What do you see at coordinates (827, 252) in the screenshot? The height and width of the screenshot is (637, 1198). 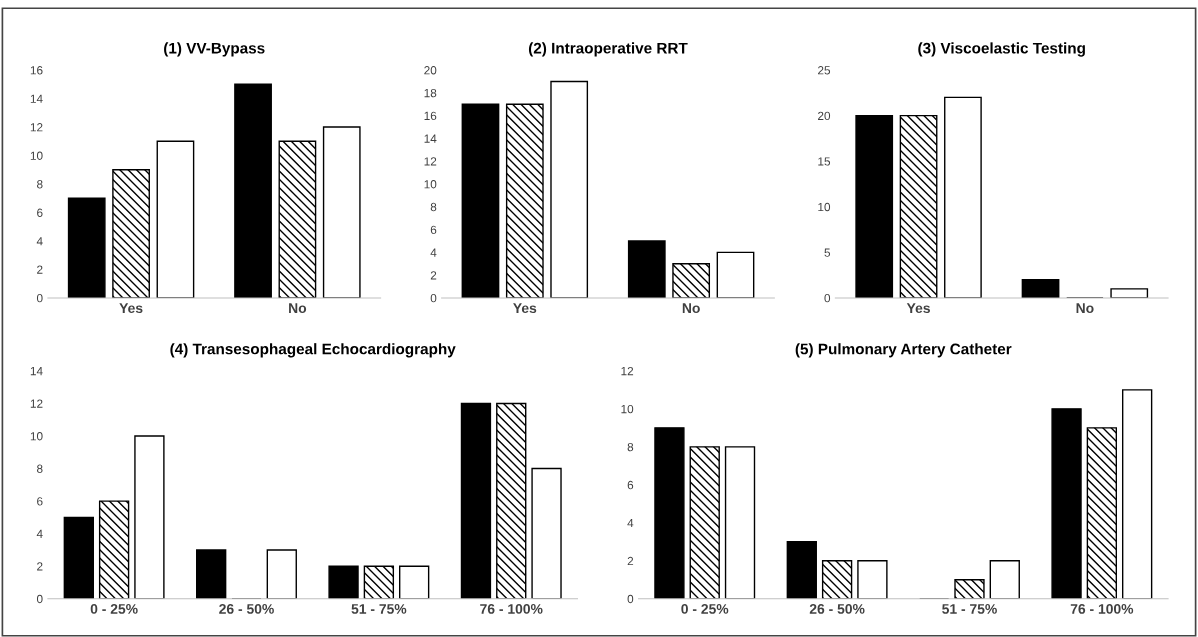 I see `y-tick-label: 5` at bounding box center [827, 252].